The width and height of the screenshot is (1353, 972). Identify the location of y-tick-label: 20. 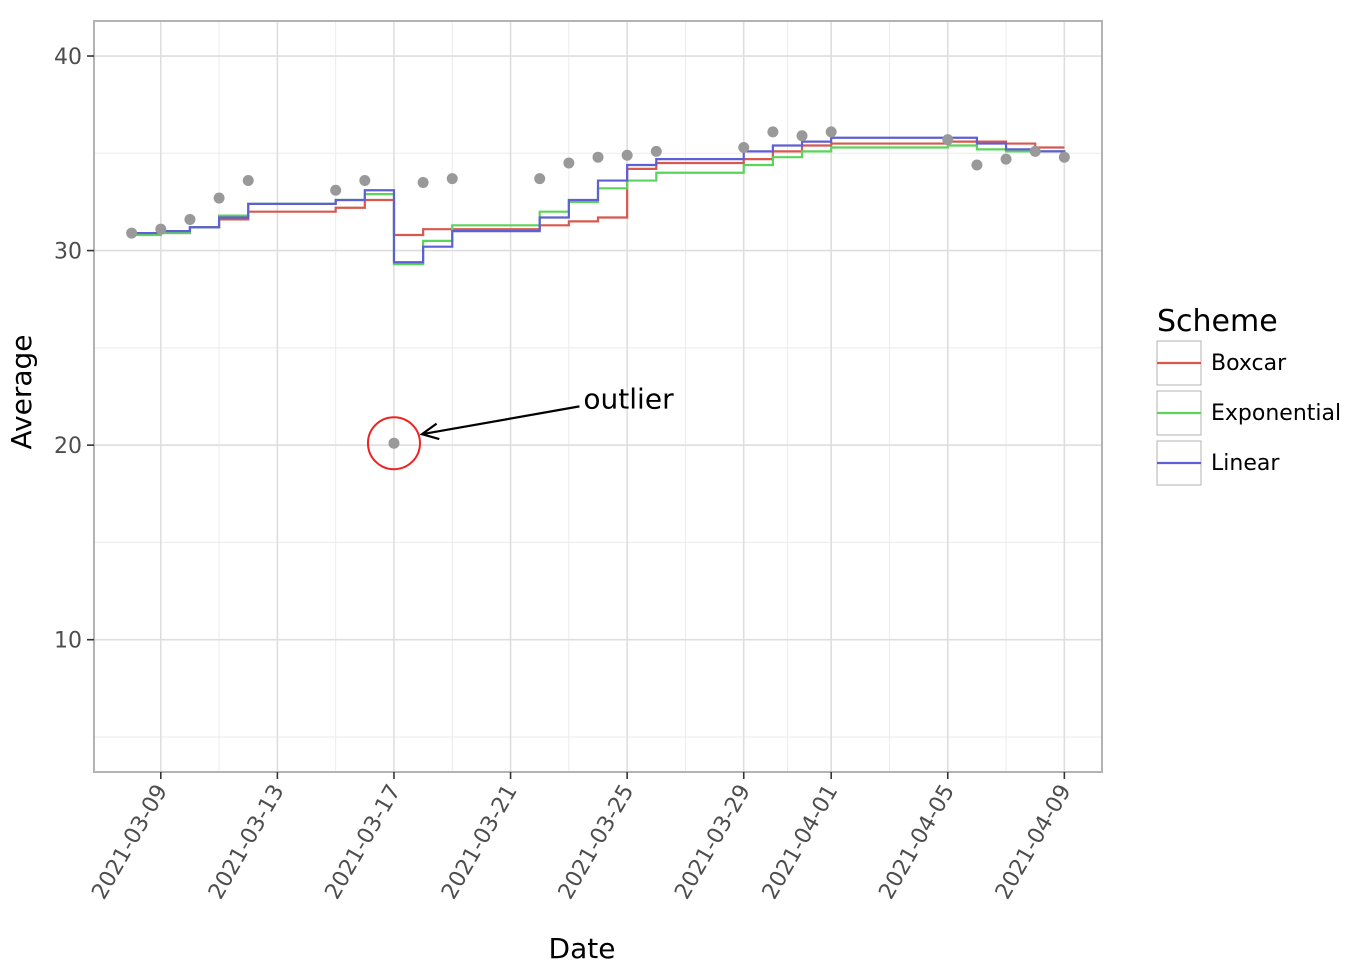
(68, 446).